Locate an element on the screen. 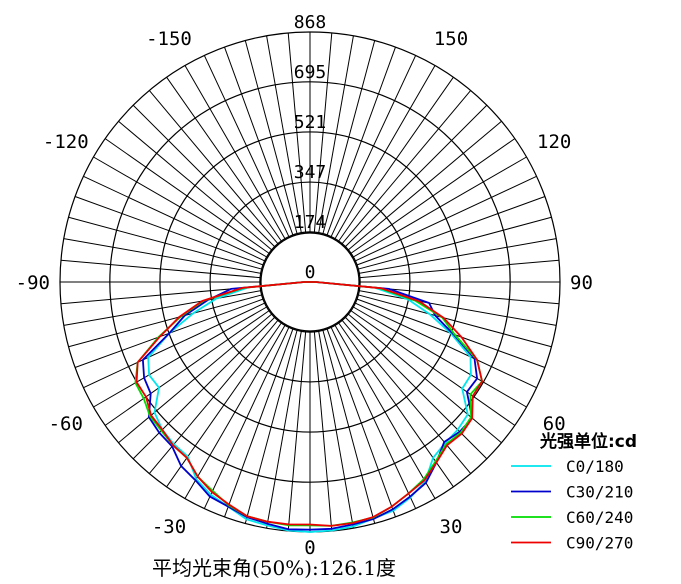 This screenshot has width=681, height=584. angle-label: 0 is located at coordinates (309, 548).